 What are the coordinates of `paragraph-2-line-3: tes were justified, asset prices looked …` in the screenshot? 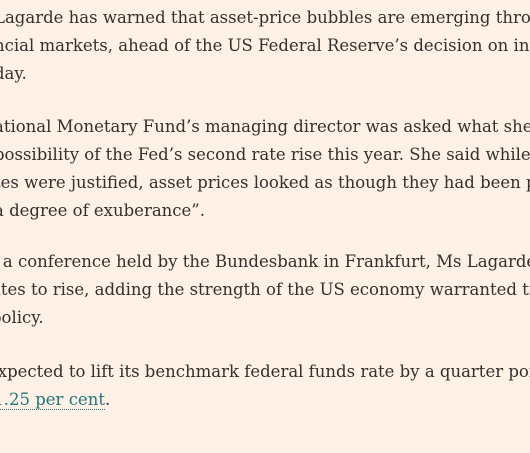 It's located at (265, 182).